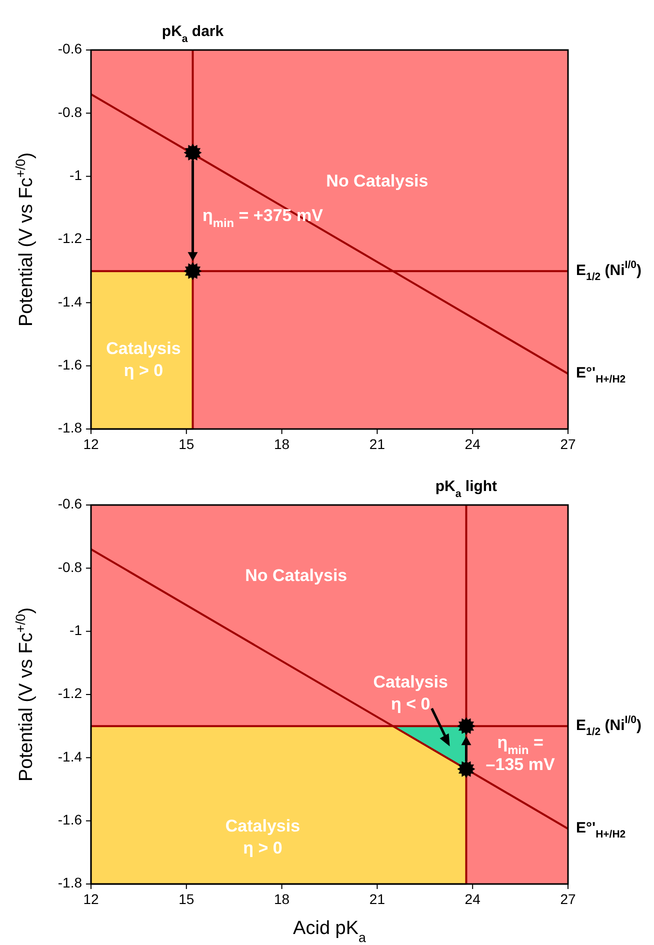 This screenshot has height=945, width=654. What do you see at coordinates (330, 931) in the screenshot?
I see `x-axis-title: Acid pK$_{a}$` at bounding box center [330, 931].